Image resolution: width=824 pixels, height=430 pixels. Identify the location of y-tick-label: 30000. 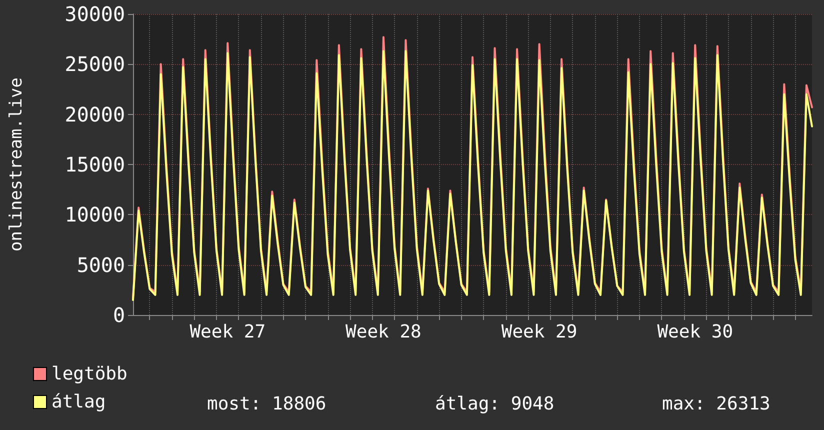
(94, 14).